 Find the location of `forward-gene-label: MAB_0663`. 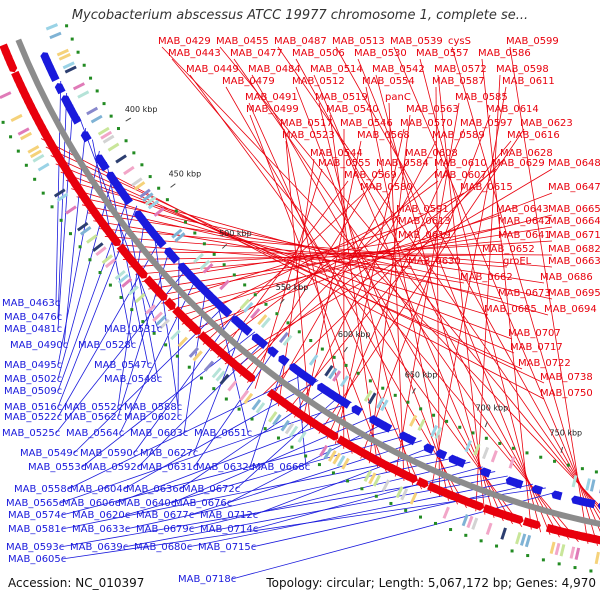

forward-gene-label: MAB_0663 is located at coordinates (574, 261).